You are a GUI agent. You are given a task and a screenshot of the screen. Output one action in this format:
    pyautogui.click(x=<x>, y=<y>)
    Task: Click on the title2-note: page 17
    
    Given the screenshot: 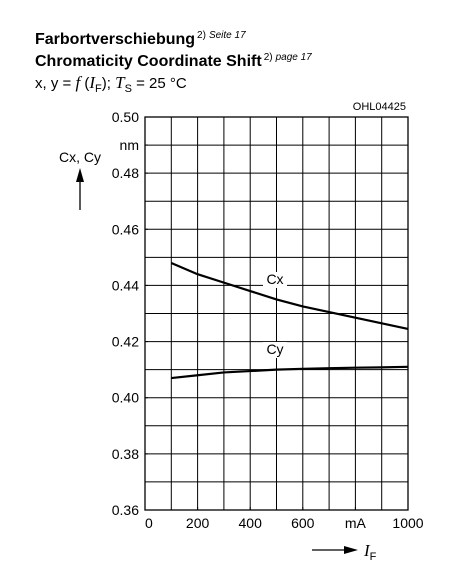 What is the action you would take?
    pyautogui.click(x=294, y=57)
    